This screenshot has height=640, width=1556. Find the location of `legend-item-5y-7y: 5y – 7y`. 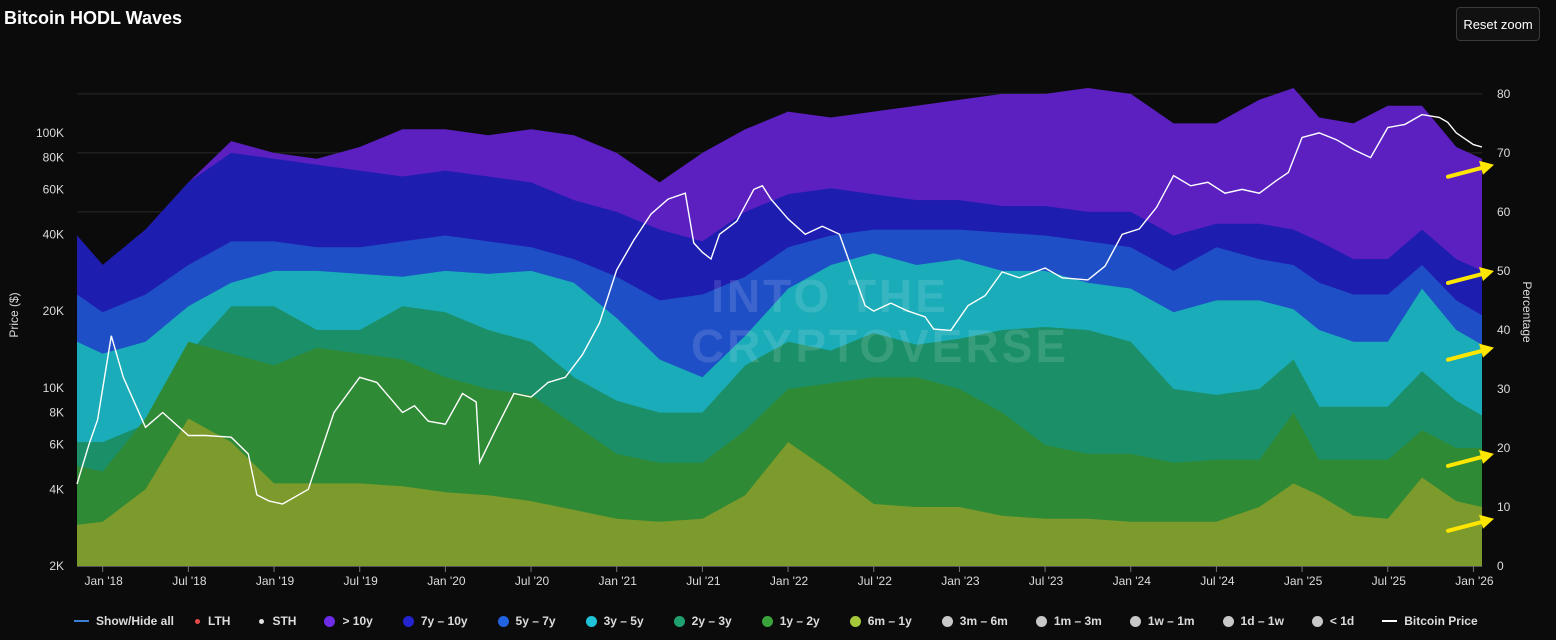

legend-item-5y-7y: 5y – 7y is located at coordinates (526, 621).